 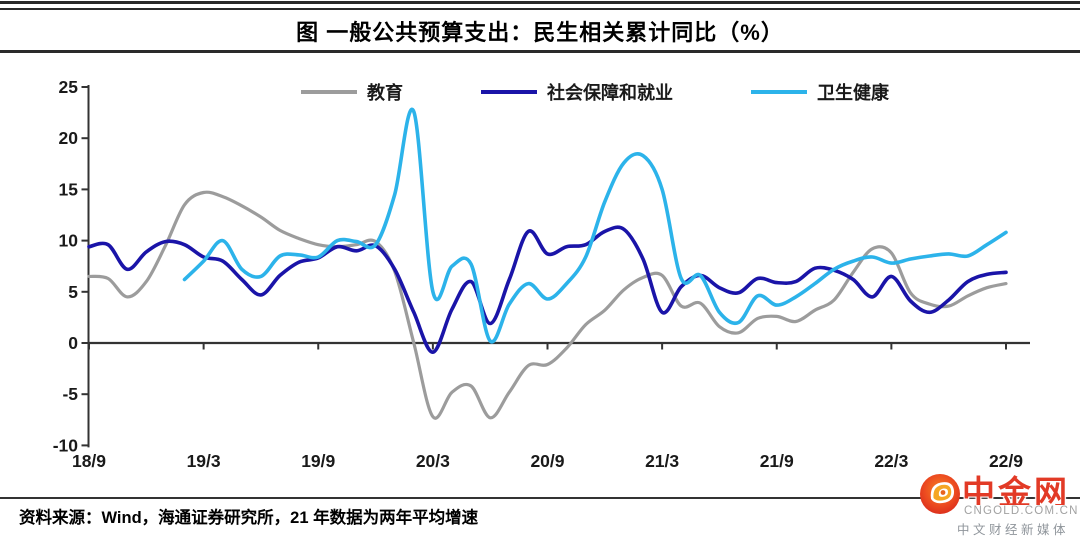 What do you see at coordinates (540, 32) in the screenshot?
I see `chart-title: 图 一般公共预算支出：民生相关累计同比（%）` at bounding box center [540, 32].